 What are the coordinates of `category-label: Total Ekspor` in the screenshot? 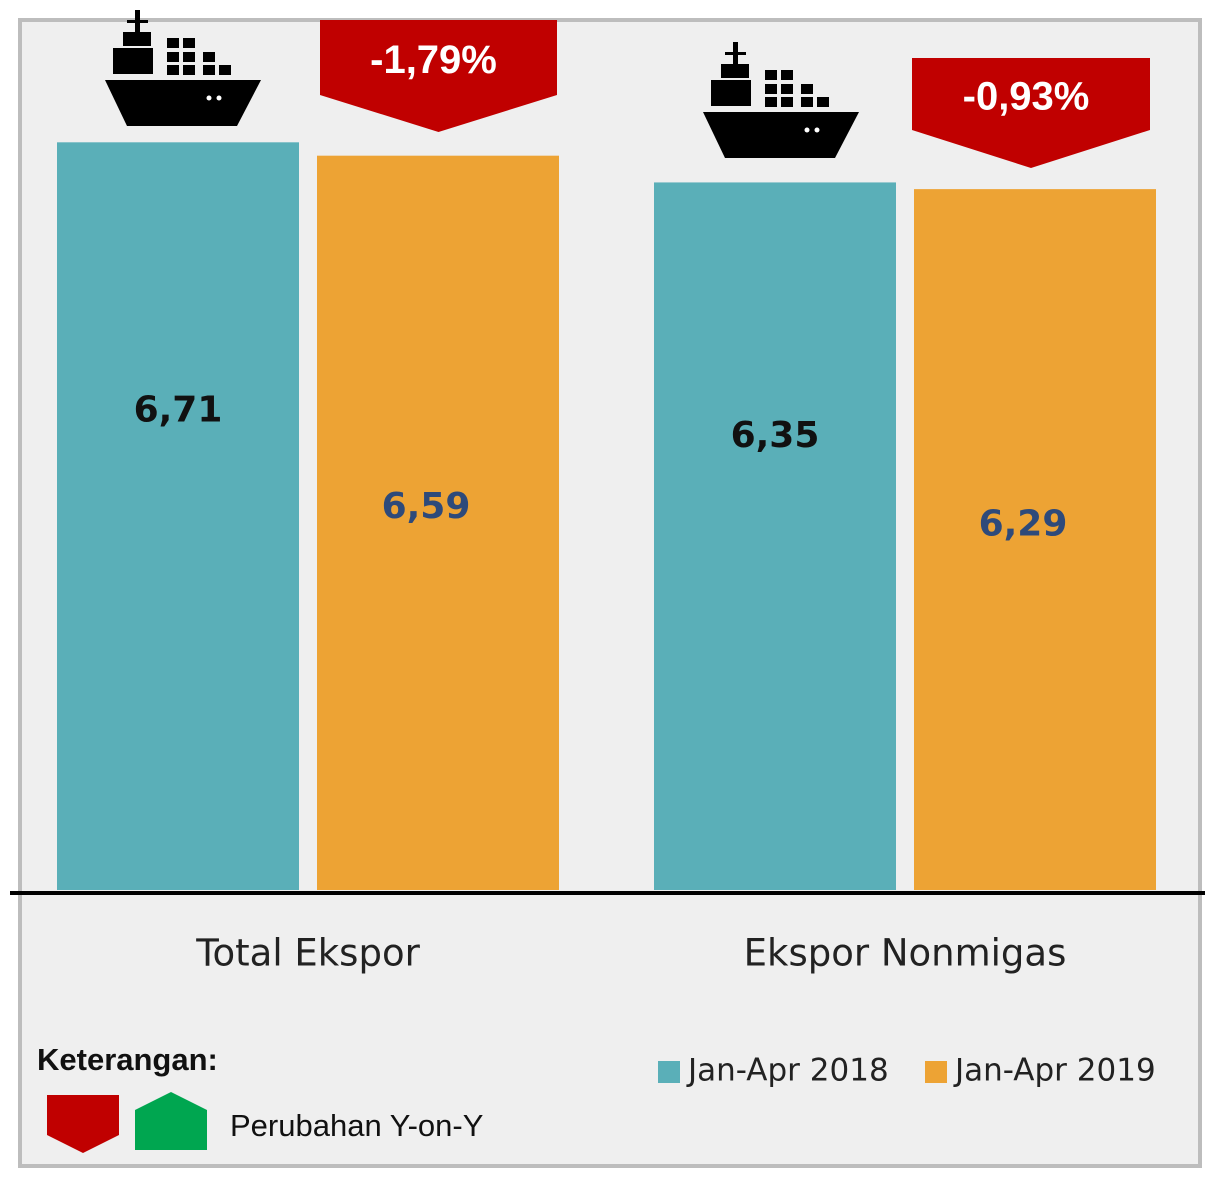 It's located at (307, 953).